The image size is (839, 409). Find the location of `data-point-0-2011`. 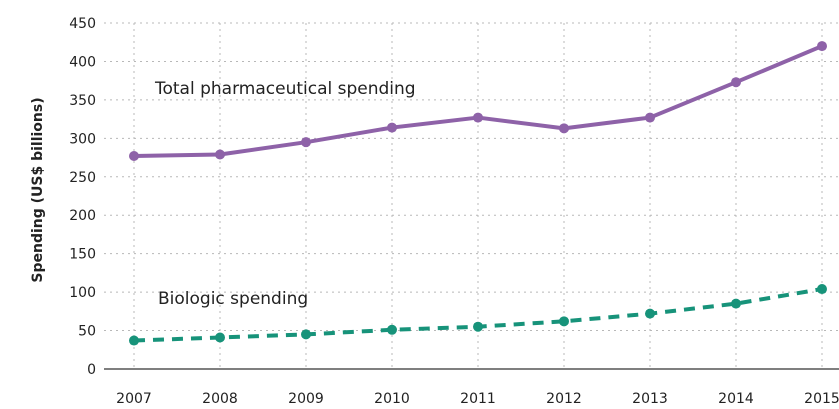

data-point-0-2011 is located at coordinates (478, 117).